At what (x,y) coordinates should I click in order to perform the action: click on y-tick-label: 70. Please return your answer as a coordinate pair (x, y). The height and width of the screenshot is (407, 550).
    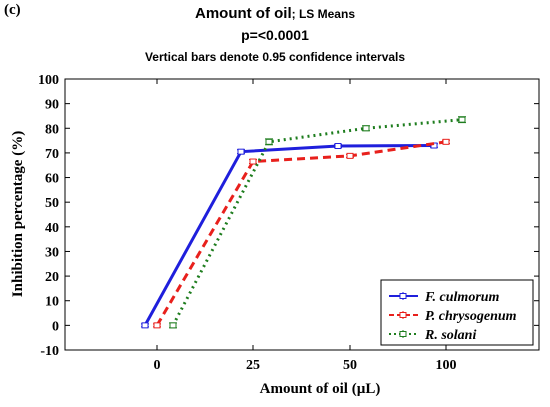
    Looking at the image, I should click on (52, 154).